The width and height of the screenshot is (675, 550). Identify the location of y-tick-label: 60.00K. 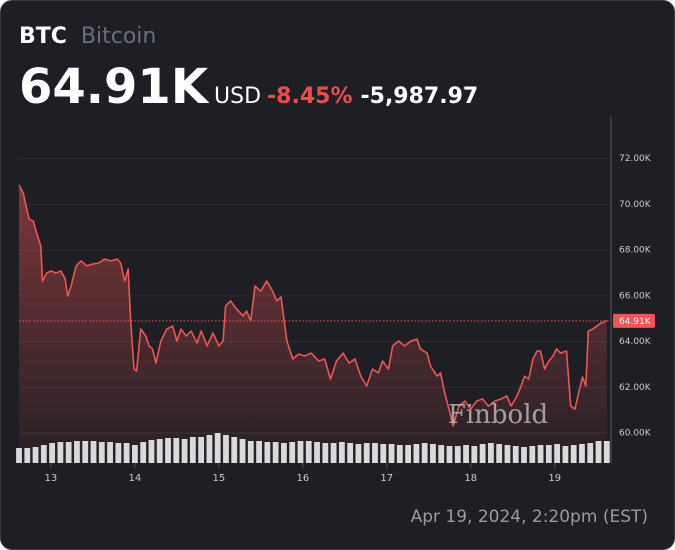
(635, 434).